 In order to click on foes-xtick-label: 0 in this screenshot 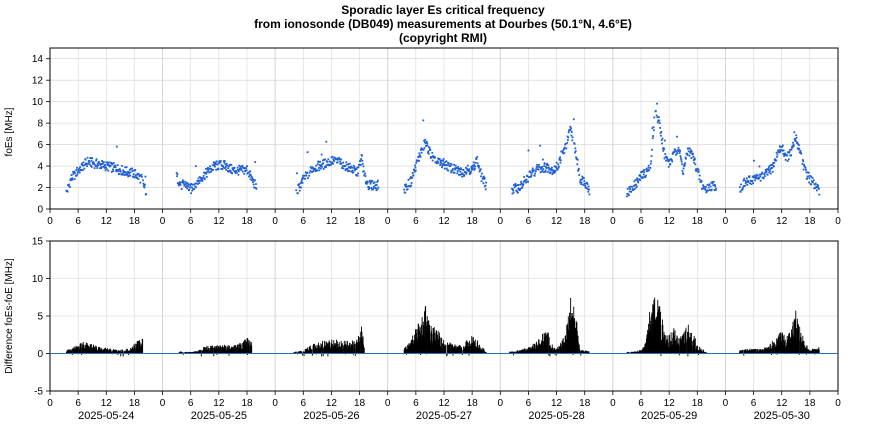, I will do `click(613, 221)`.